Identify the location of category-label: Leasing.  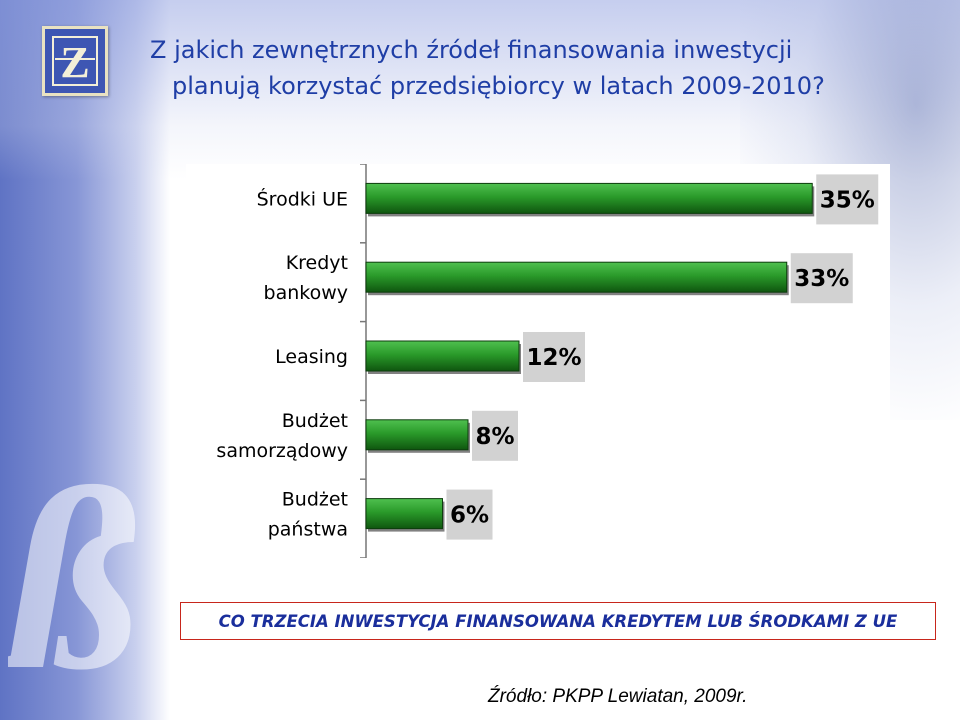
(311, 357).